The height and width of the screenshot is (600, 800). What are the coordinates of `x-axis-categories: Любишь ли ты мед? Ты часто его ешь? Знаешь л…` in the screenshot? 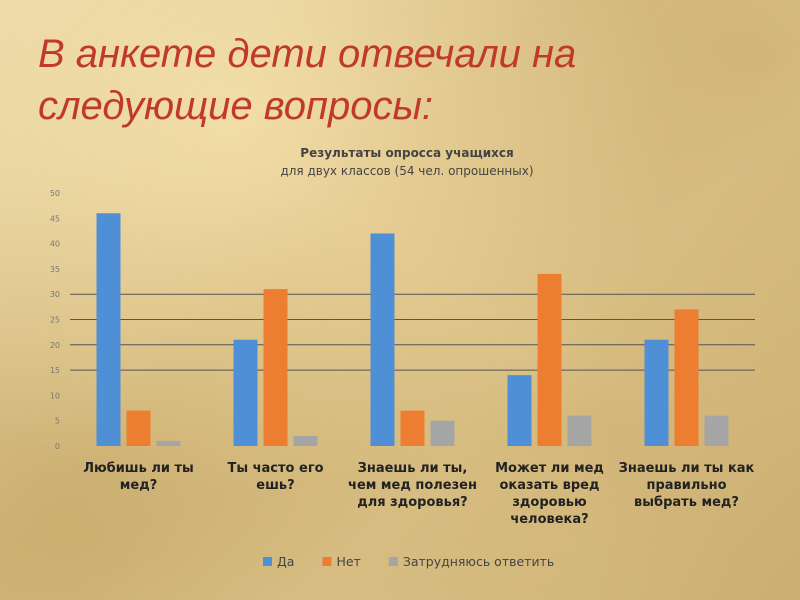 It's located at (418, 494).